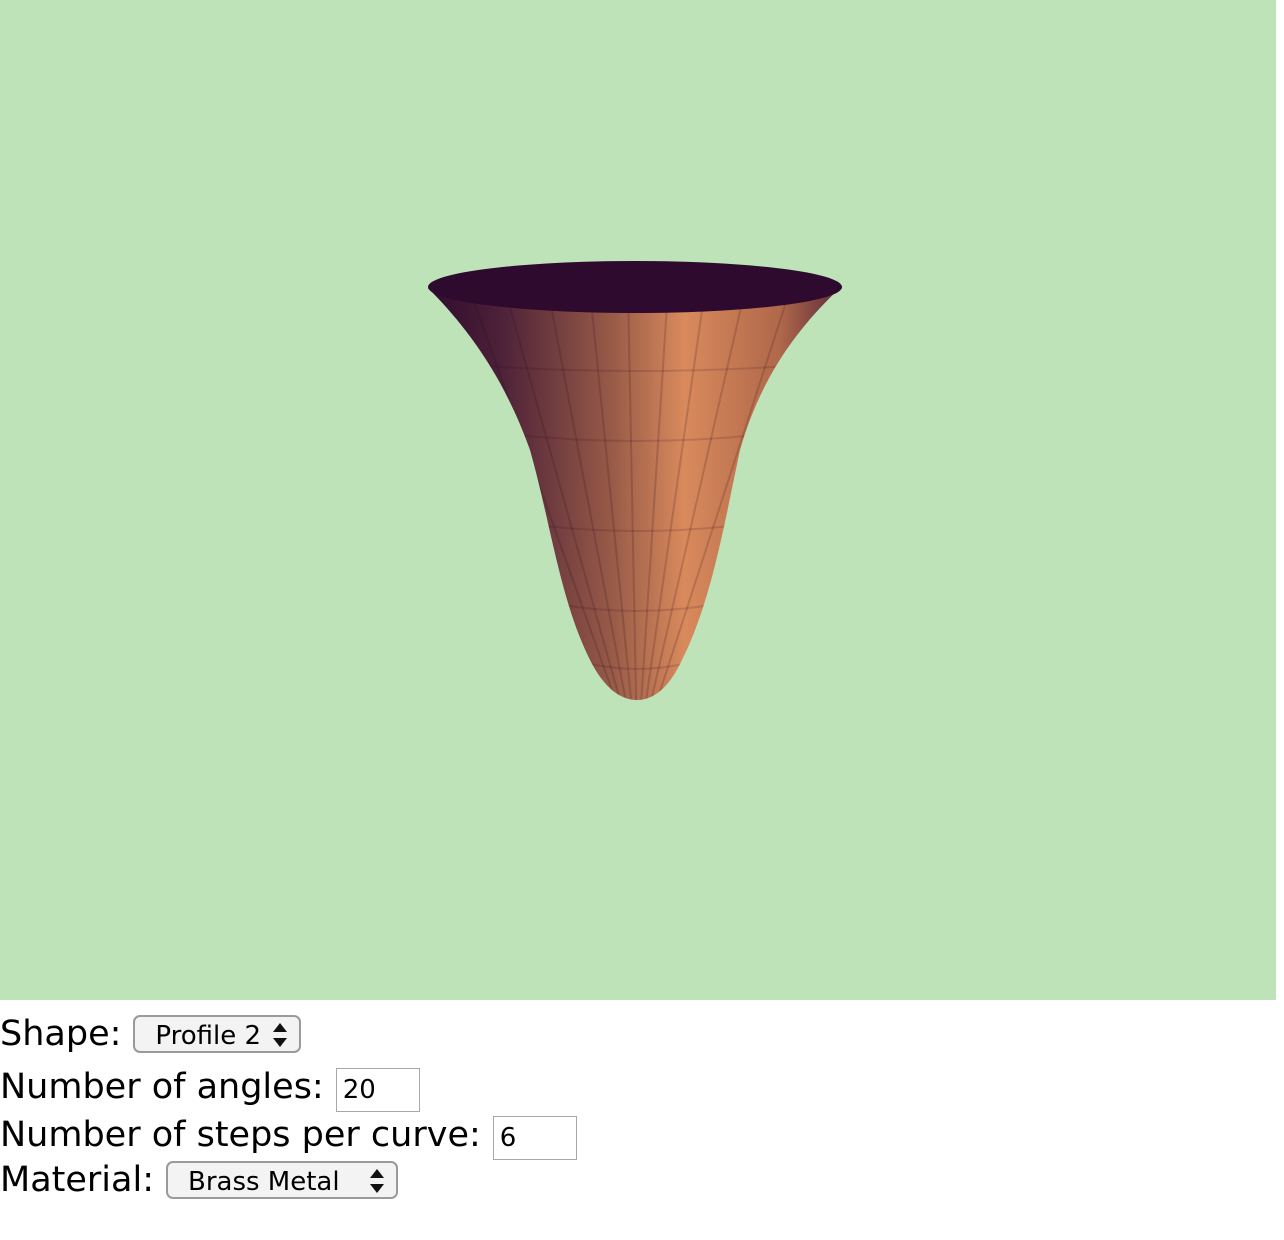 Image resolution: width=1284 pixels, height=1240 pixels. I want to click on shape-row: Shape: Profile 2, so click(151, 1034).